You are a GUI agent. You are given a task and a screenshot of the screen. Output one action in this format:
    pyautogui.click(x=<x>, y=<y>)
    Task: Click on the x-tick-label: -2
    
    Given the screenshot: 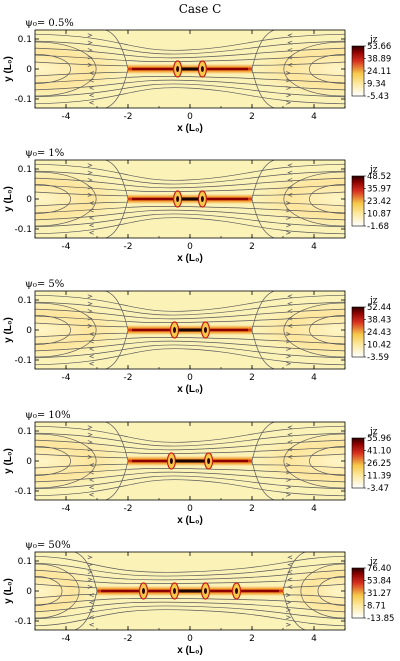 What is the action you would take?
    pyautogui.click(x=128, y=117)
    